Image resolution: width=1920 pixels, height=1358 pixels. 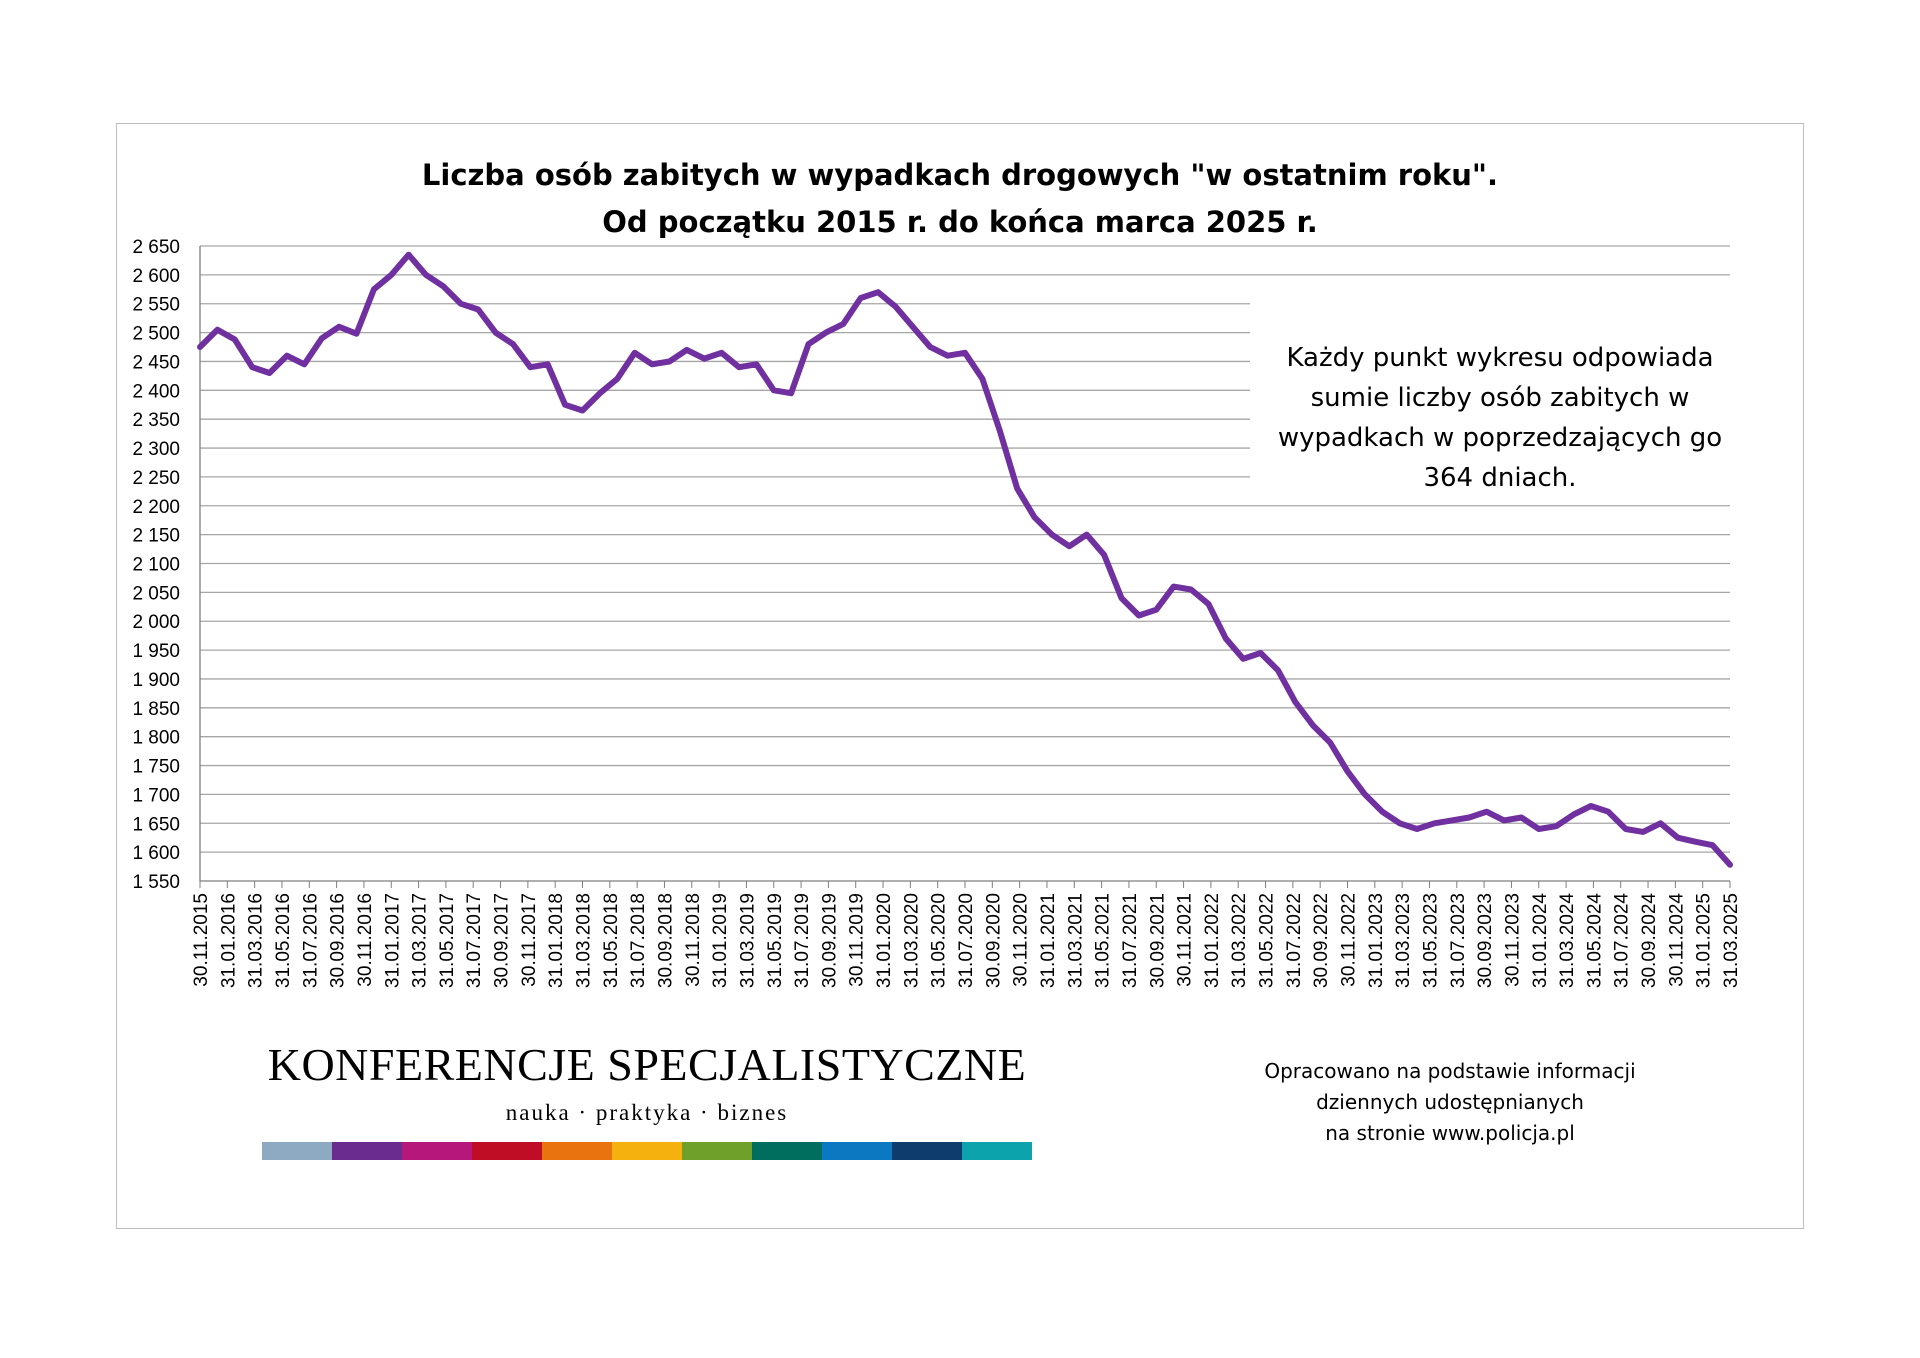 What do you see at coordinates (156, 536) in the screenshot?
I see `y-tick-label: 2 150` at bounding box center [156, 536].